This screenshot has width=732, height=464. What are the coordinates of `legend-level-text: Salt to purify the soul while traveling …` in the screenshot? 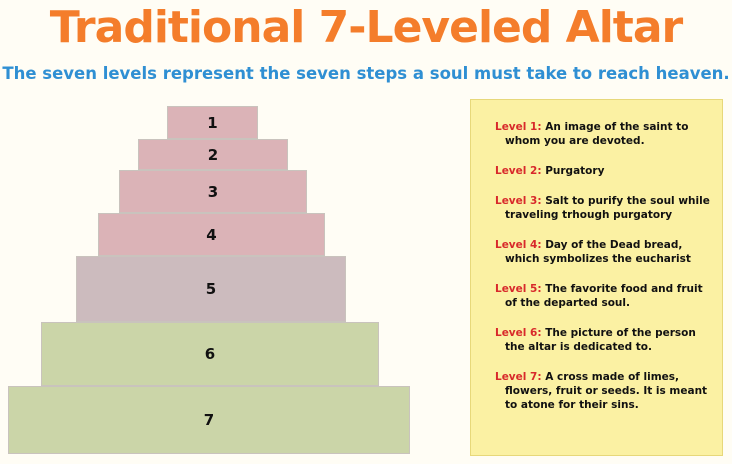 It's located at (607, 208).